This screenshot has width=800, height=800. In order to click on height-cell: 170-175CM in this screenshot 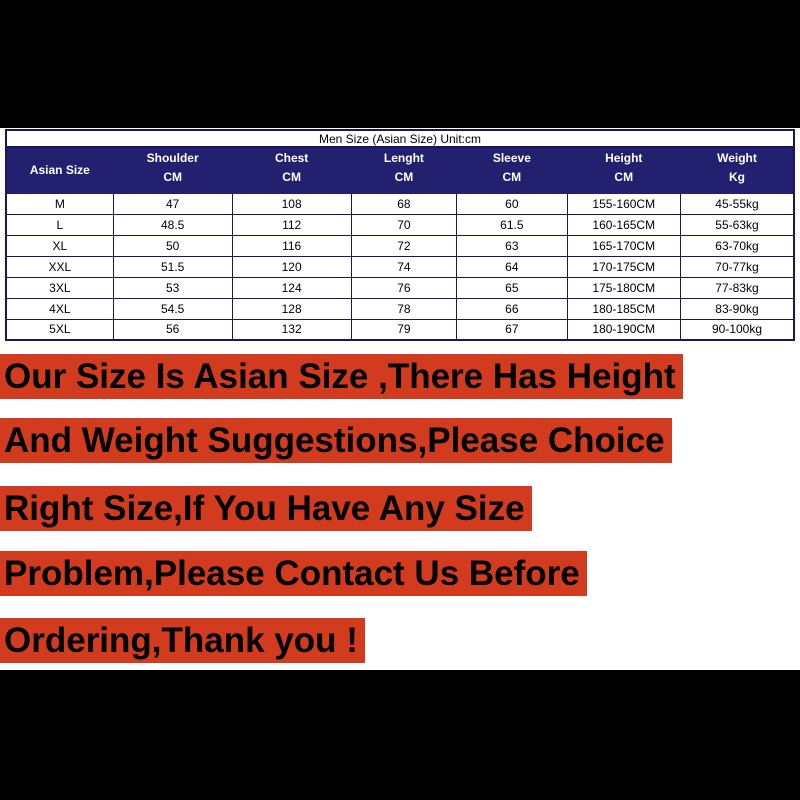, I will do `click(623, 266)`.